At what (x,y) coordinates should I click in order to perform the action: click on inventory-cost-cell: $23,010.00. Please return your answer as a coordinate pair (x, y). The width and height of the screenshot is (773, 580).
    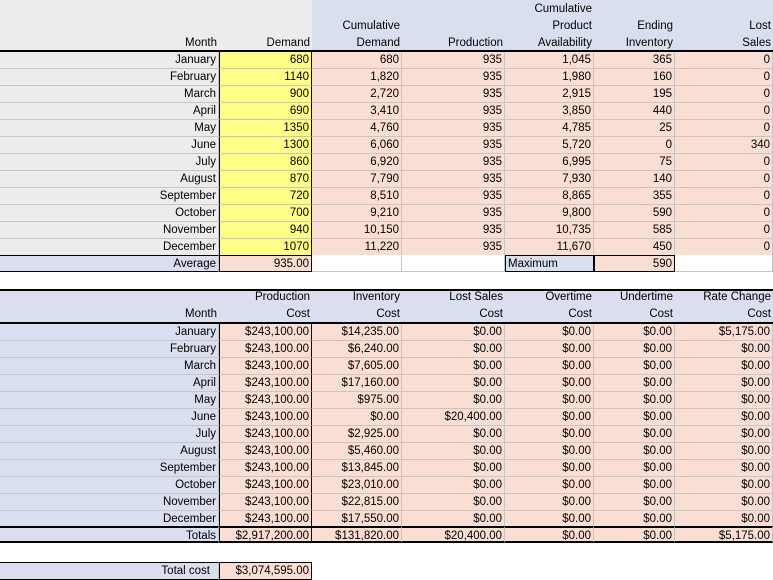
    Looking at the image, I should click on (357, 485).